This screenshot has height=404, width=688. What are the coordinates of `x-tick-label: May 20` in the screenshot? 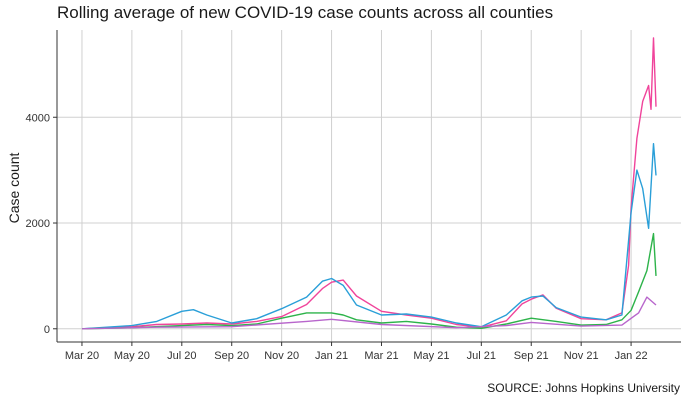 It's located at (132, 356).